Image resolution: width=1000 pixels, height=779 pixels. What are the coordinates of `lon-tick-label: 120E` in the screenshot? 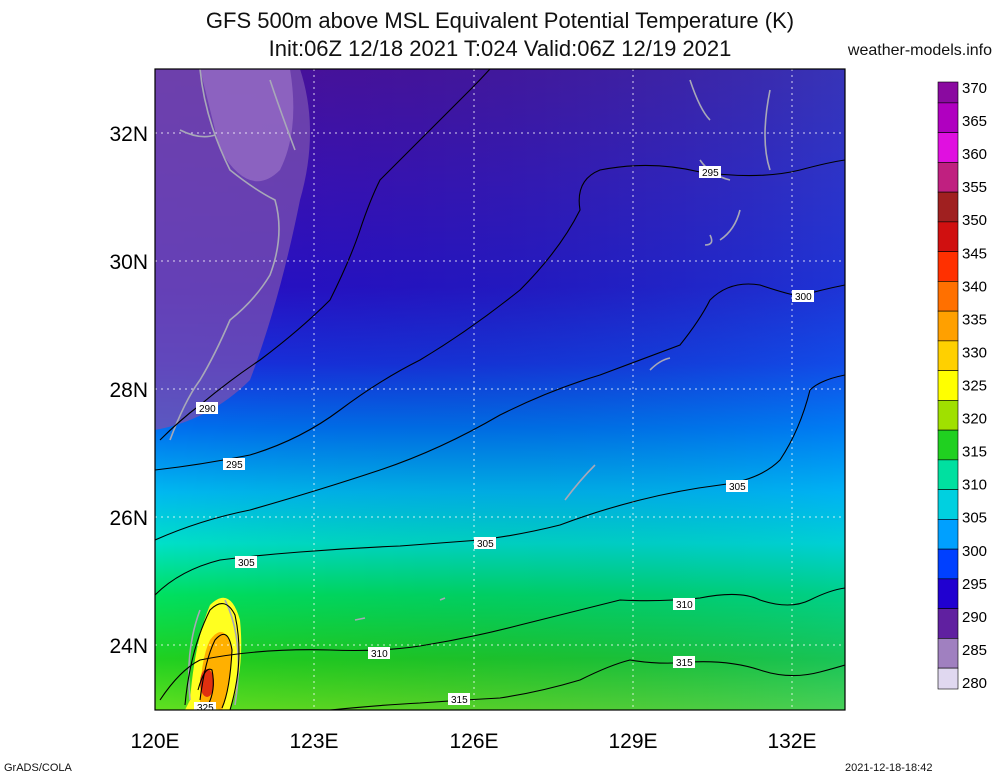 It's located at (154, 741).